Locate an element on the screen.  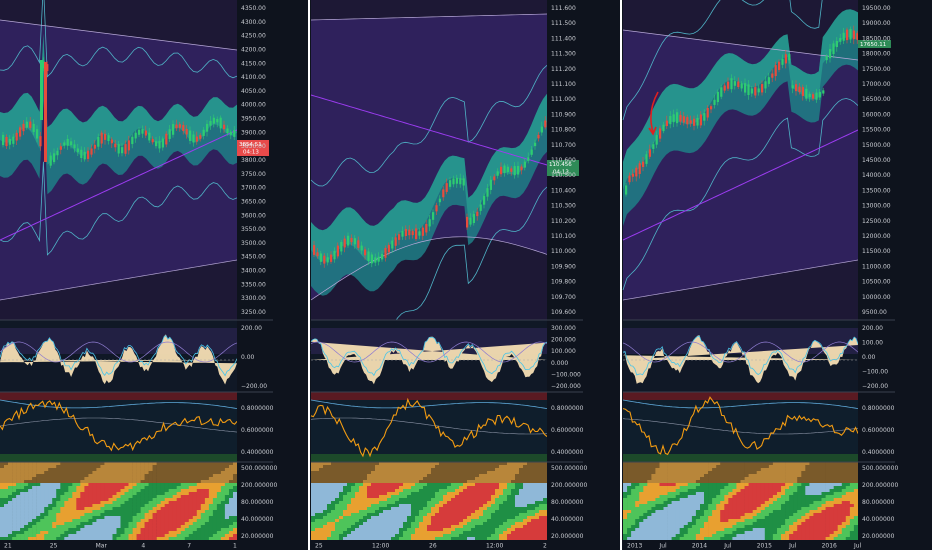
overbought-zone is located at coordinates (429, 396).